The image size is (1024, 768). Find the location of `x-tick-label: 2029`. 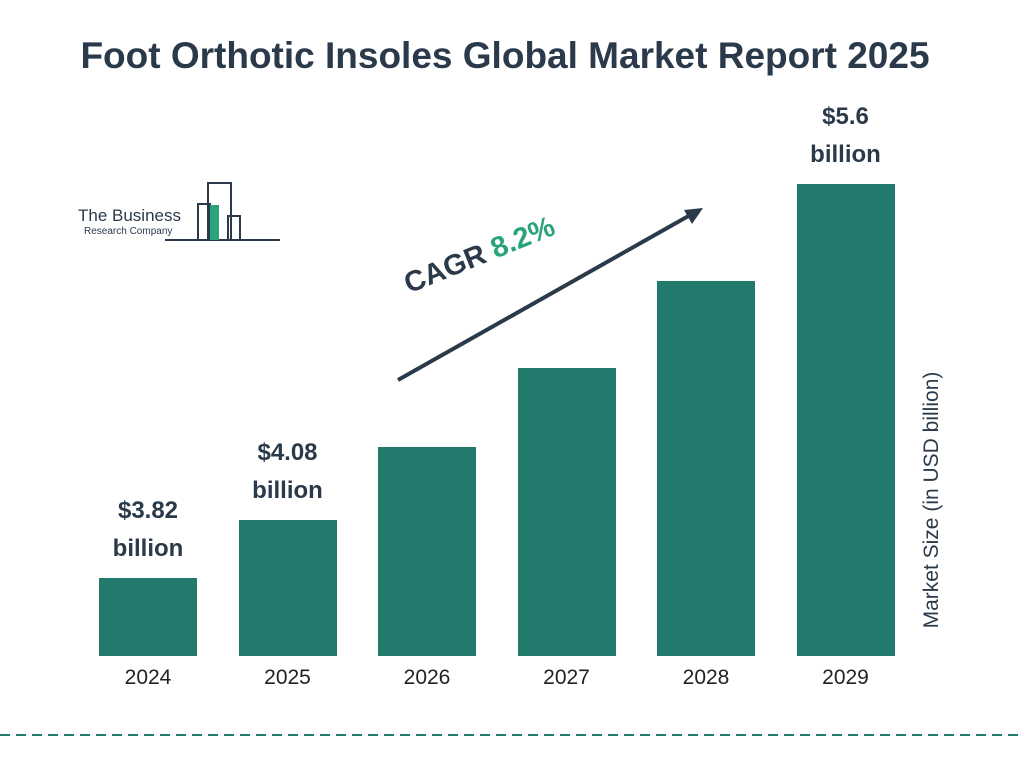

x-tick-label: 2029 is located at coordinates (845, 677).